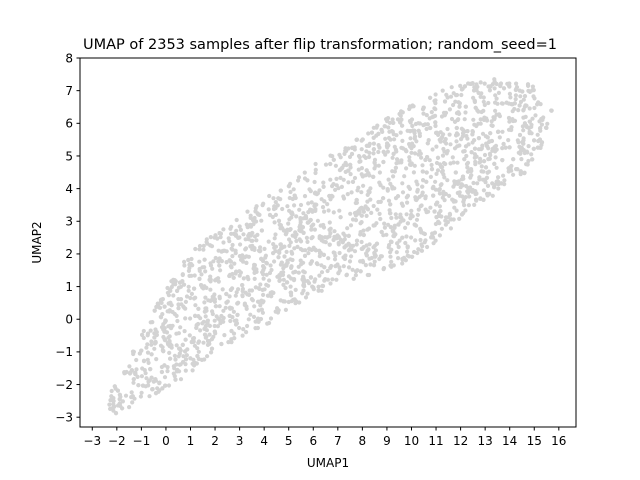 The height and width of the screenshot is (480, 640). Describe the element at coordinates (64, 352) in the screenshot. I see `y-tick-label: −1` at that location.